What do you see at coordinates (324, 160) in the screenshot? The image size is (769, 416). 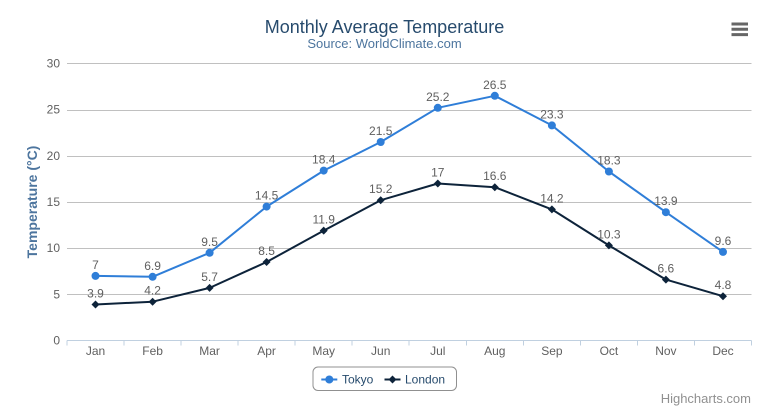 I see `svg-text: 18.4` at bounding box center [324, 160].